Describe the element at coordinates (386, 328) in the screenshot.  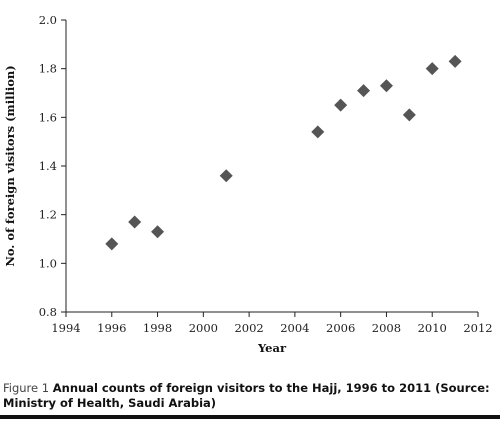
I see `x-tick-label: 2008` at that location.